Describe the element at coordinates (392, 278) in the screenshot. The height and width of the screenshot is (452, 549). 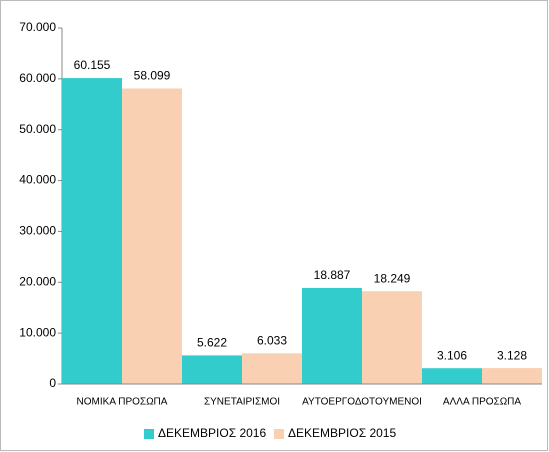
I see `data-label: 18.249` at that location.